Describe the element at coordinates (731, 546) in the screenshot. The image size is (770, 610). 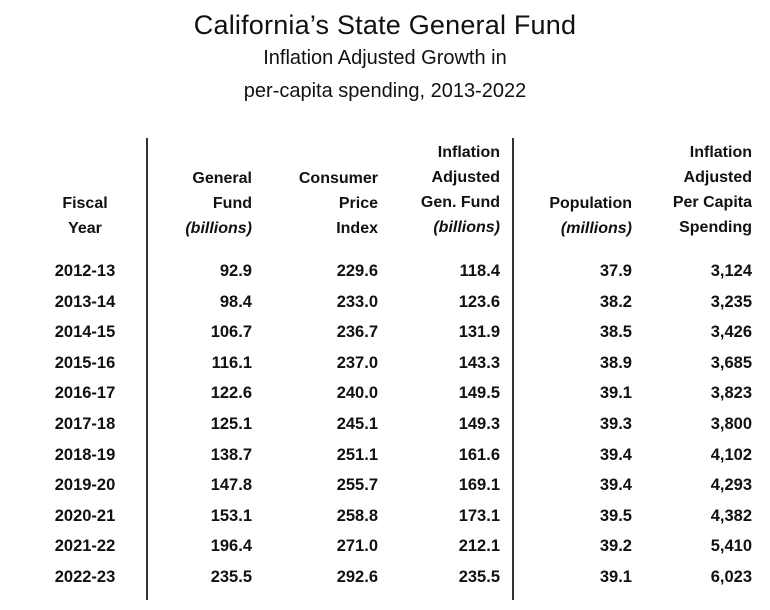
I see `value-cell: 5,410` at that location.